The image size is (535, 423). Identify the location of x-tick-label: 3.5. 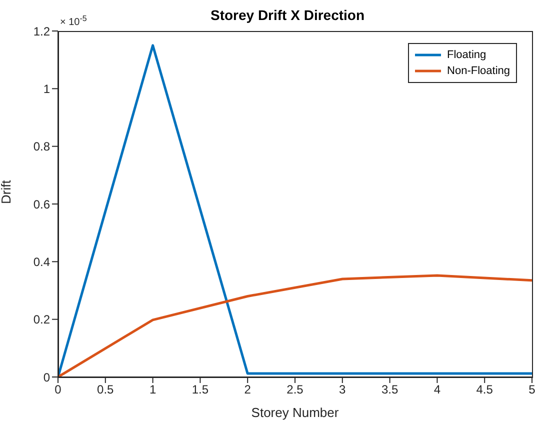
(389, 389).